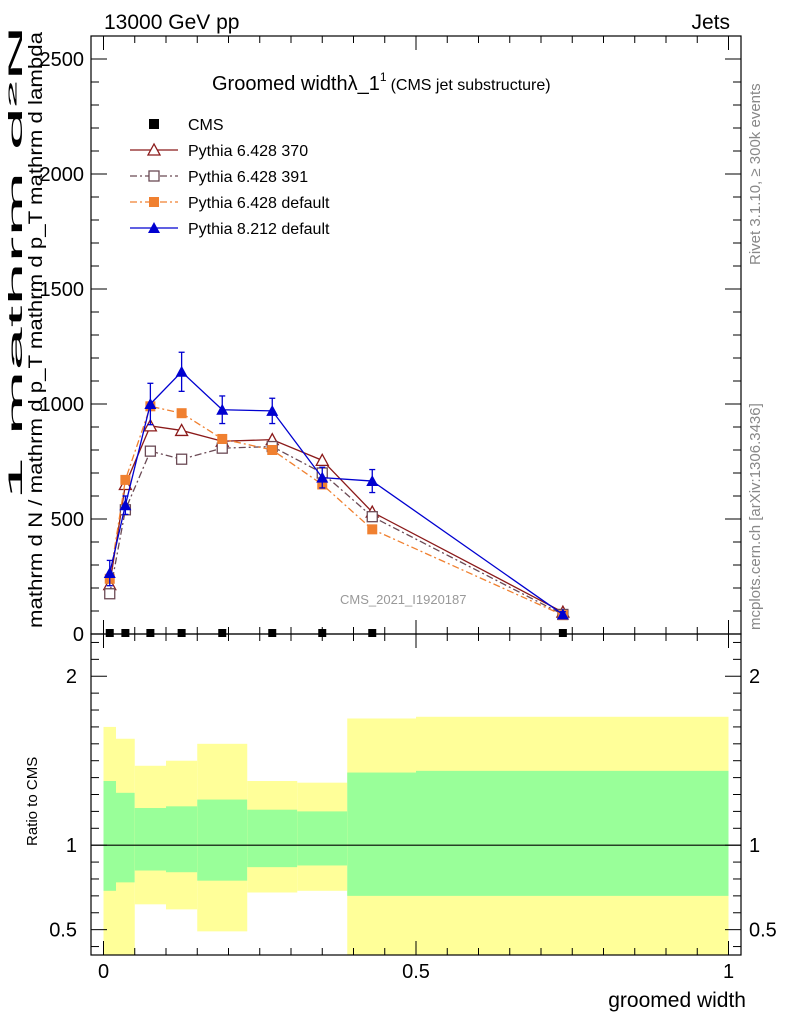  What do you see at coordinates (62, 405) in the screenshot?
I see `y-tick-label: 1000` at bounding box center [62, 405].